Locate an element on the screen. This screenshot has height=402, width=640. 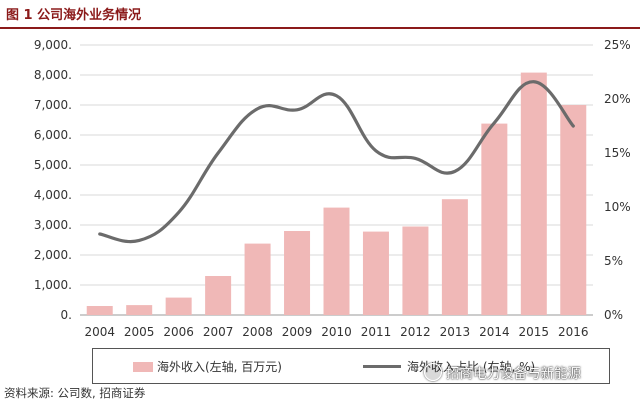
wechat-icon is located at coordinates (433, 372).